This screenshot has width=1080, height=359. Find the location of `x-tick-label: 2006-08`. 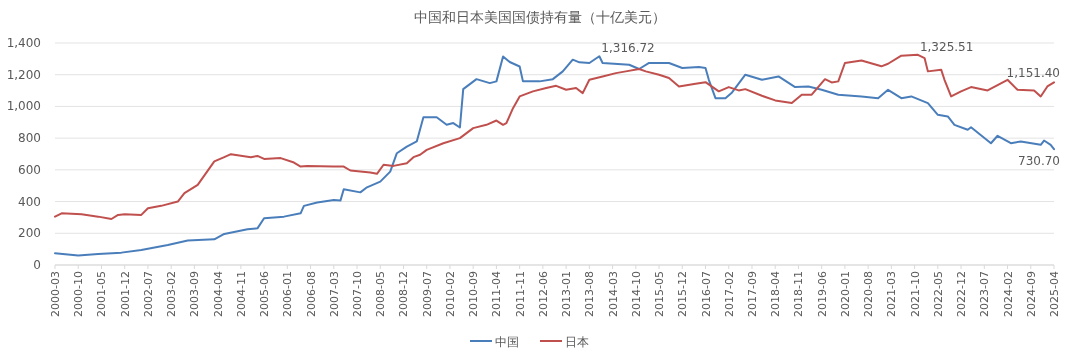

x-tick-label: 2006-08 is located at coordinates (311, 294).